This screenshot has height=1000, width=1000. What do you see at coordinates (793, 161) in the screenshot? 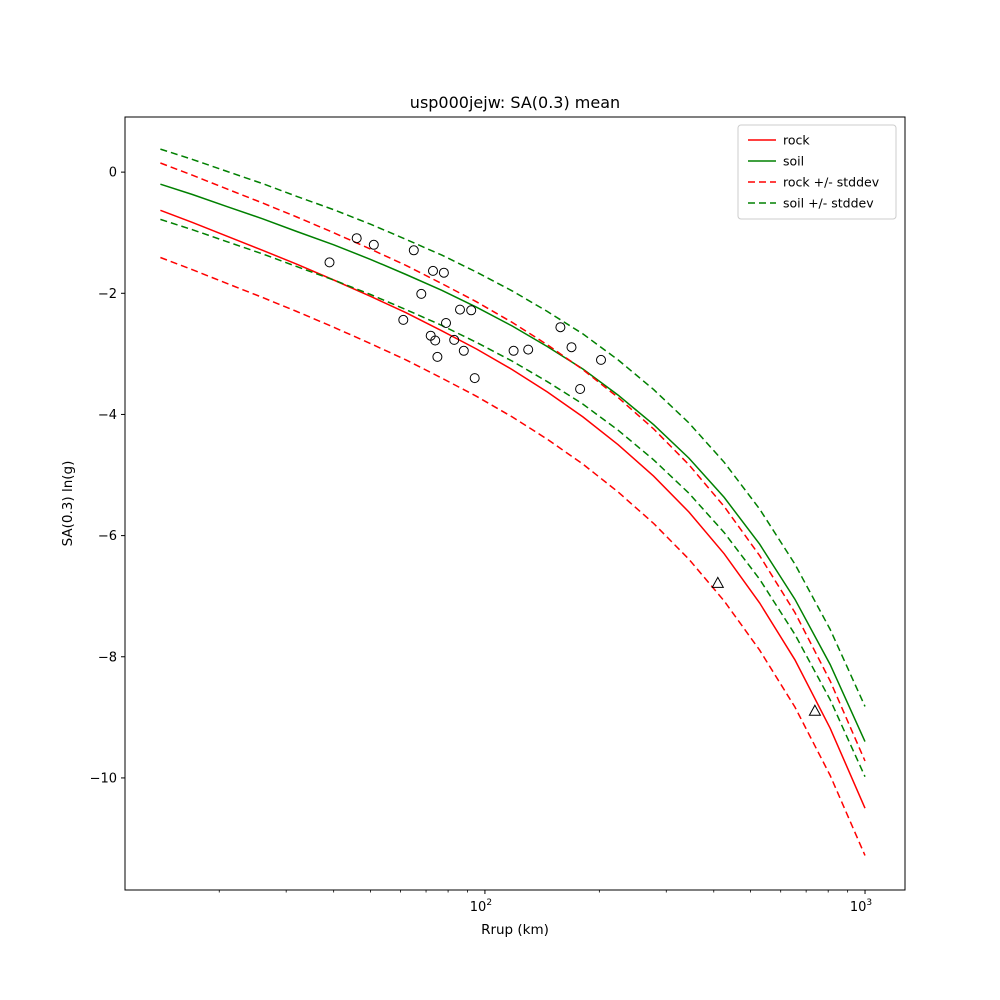
I see `legend-label-soil: soil` at bounding box center [793, 161].